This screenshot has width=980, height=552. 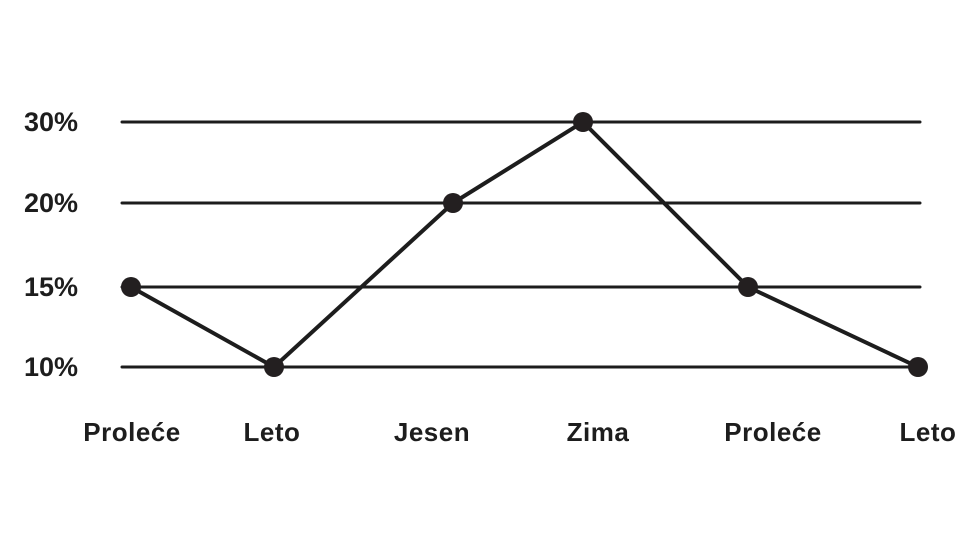 I want to click on y-axis-tick-label: 20%, so click(x=51, y=203).